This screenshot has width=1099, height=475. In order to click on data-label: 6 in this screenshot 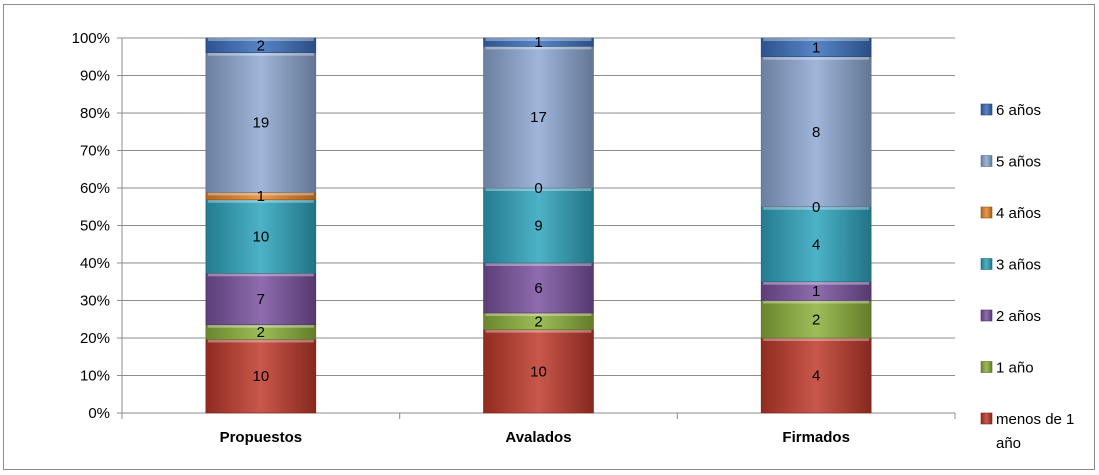, I will do `click(538, 288)`.